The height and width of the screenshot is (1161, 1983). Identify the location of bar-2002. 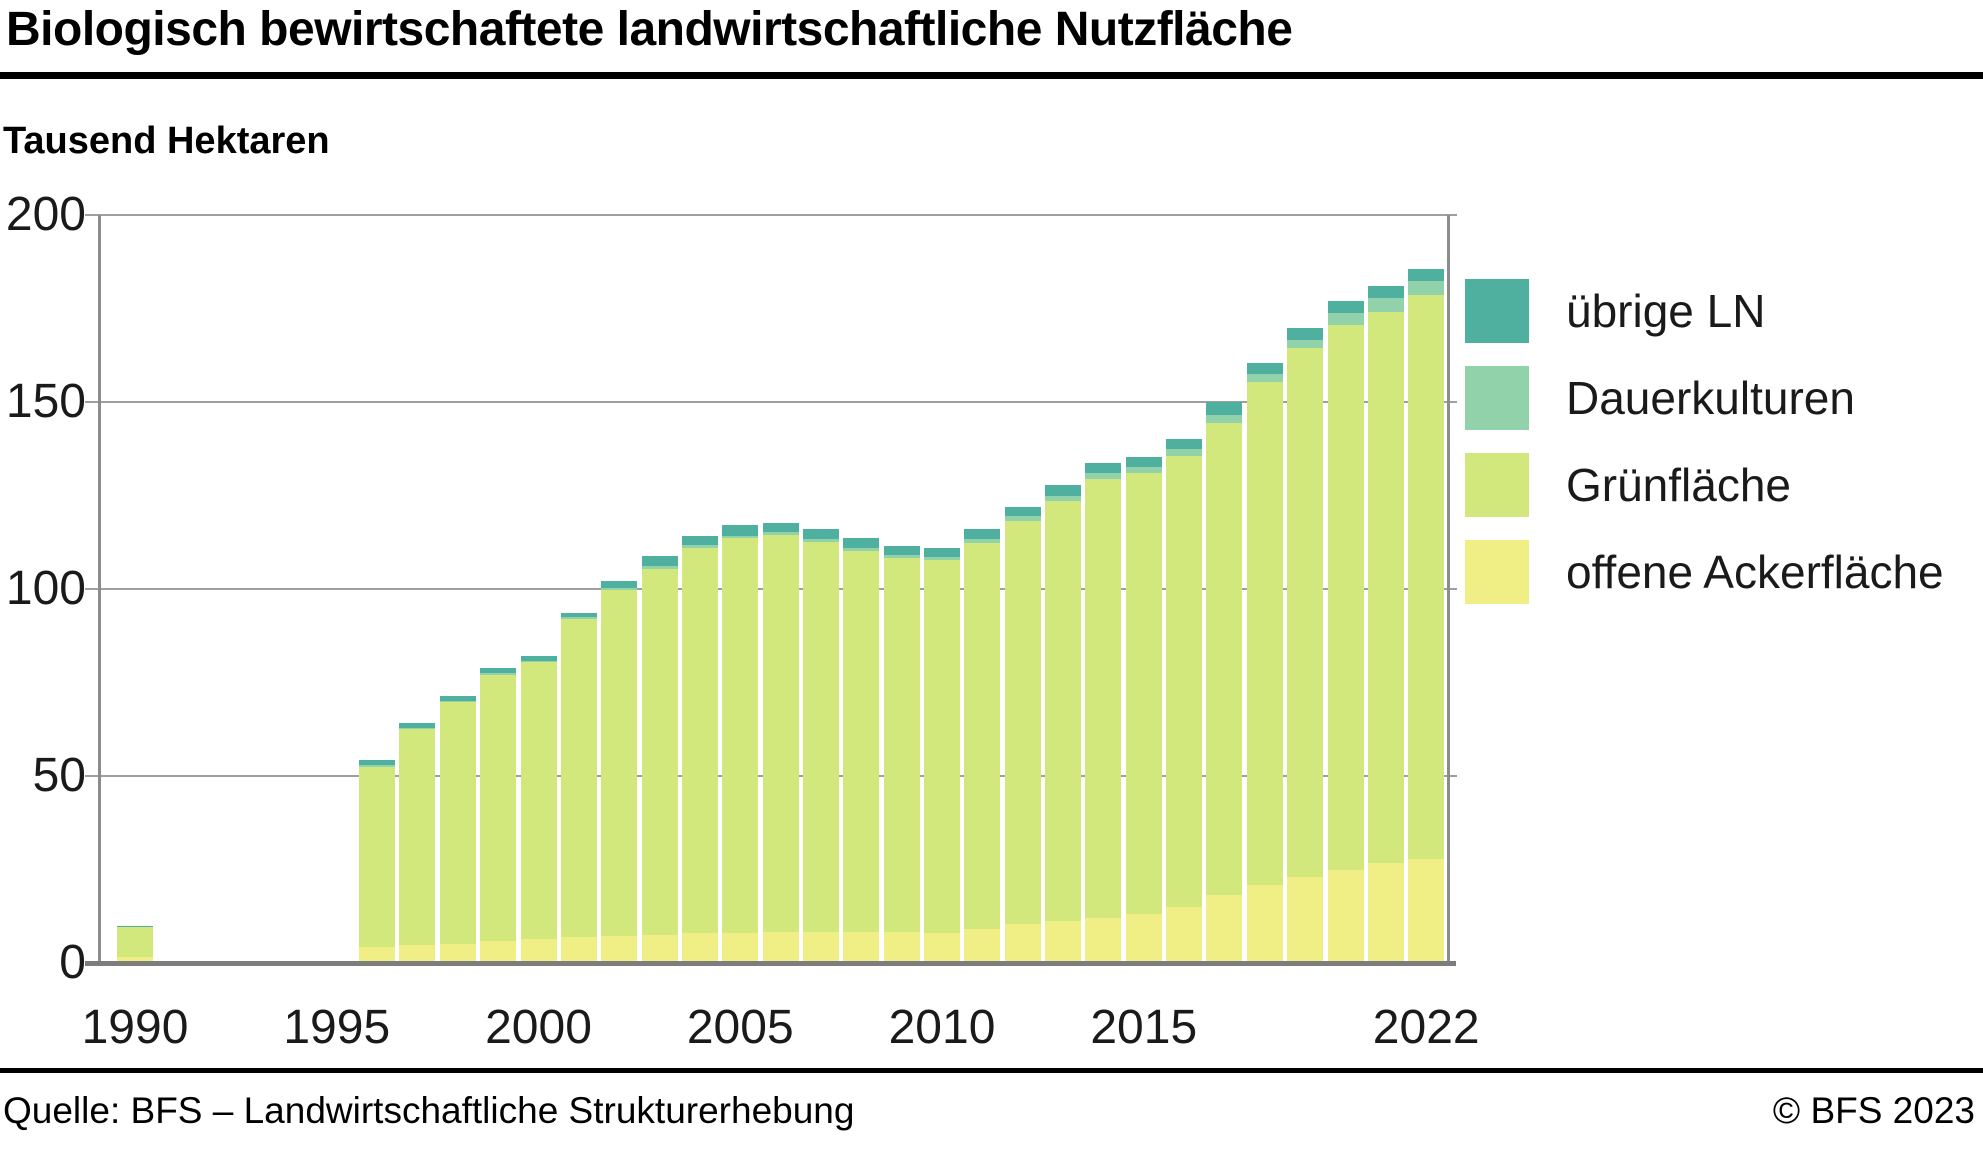
(619, 771).